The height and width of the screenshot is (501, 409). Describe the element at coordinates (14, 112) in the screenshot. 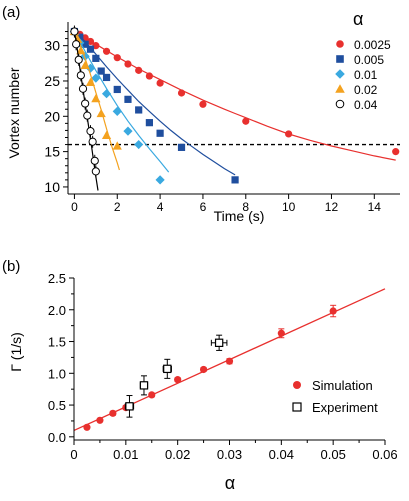

I see `panel-a-y-axis-label: Vortex number` at that location.